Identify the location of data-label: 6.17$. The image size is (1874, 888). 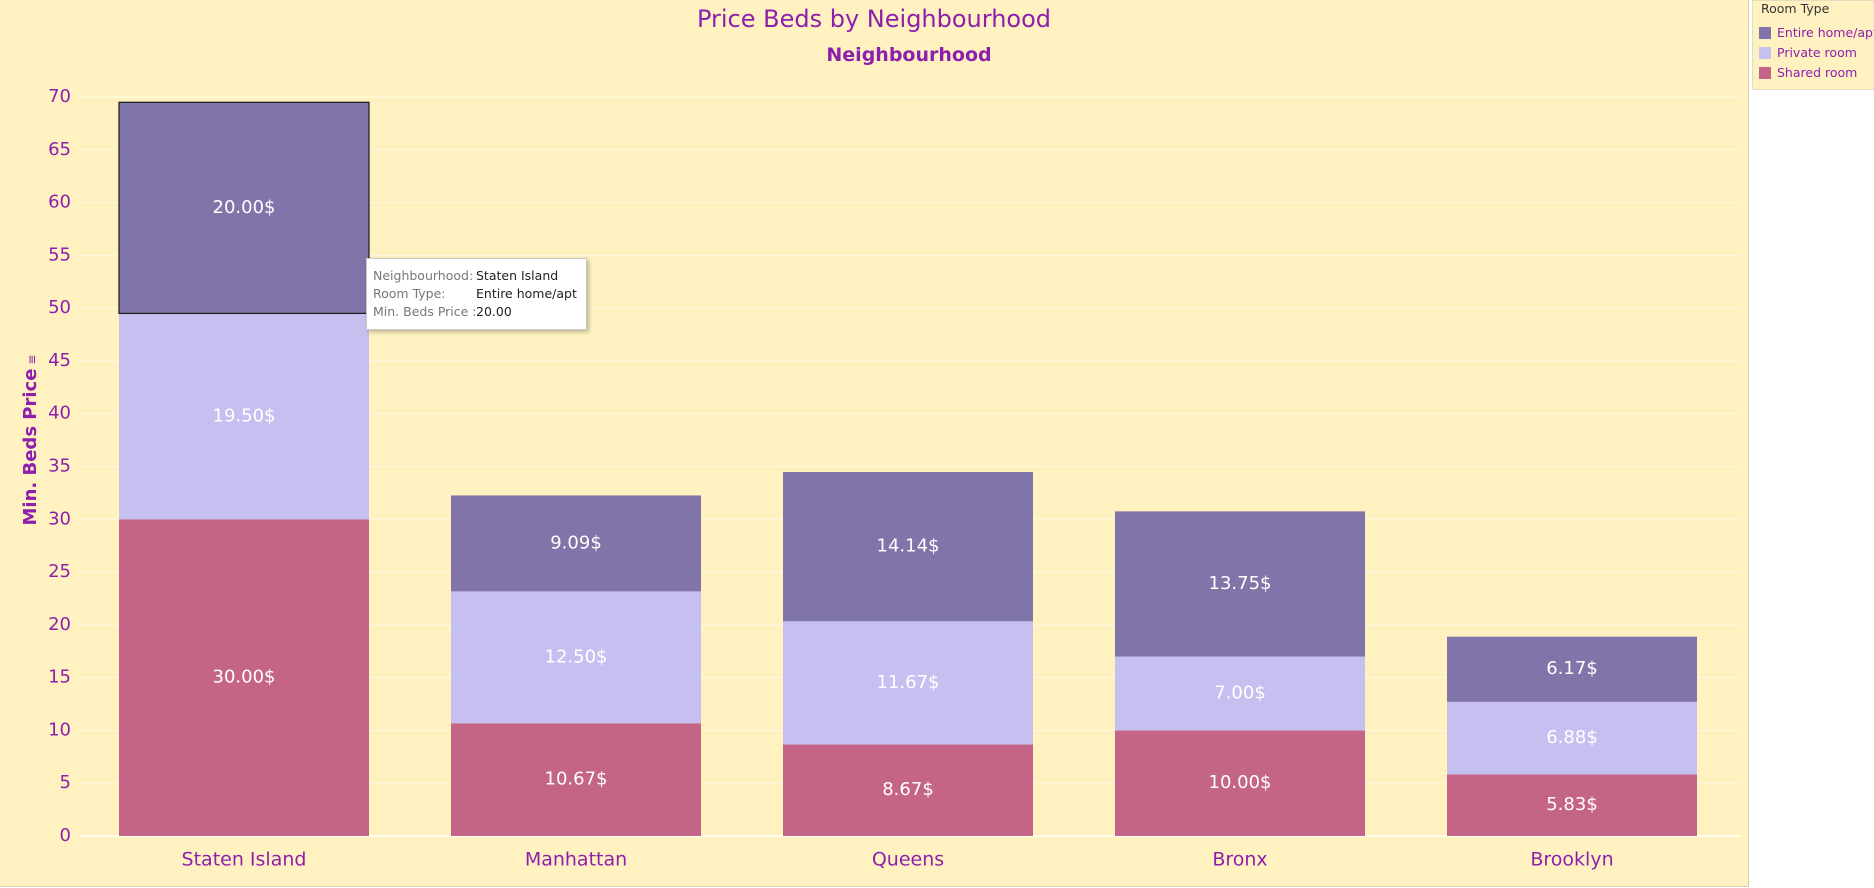
(1572, 668).